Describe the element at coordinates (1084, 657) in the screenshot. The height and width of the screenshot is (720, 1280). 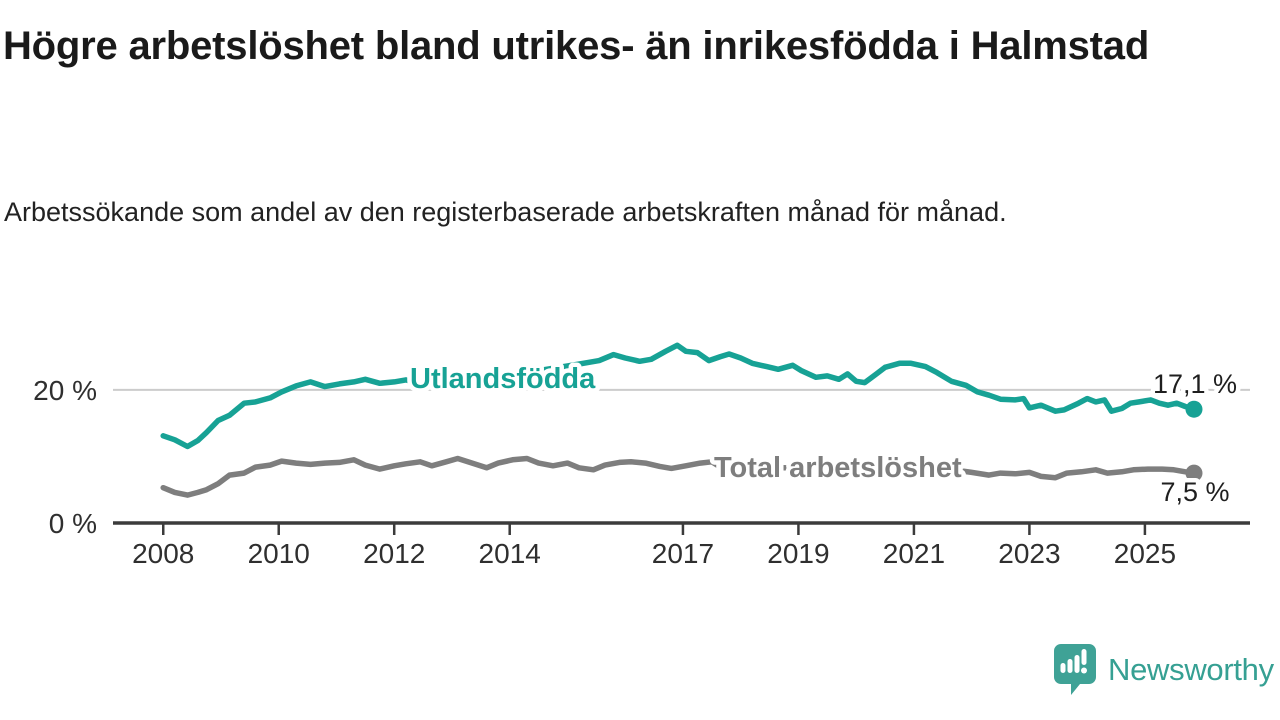
I see `exclamation-bar` at that location.